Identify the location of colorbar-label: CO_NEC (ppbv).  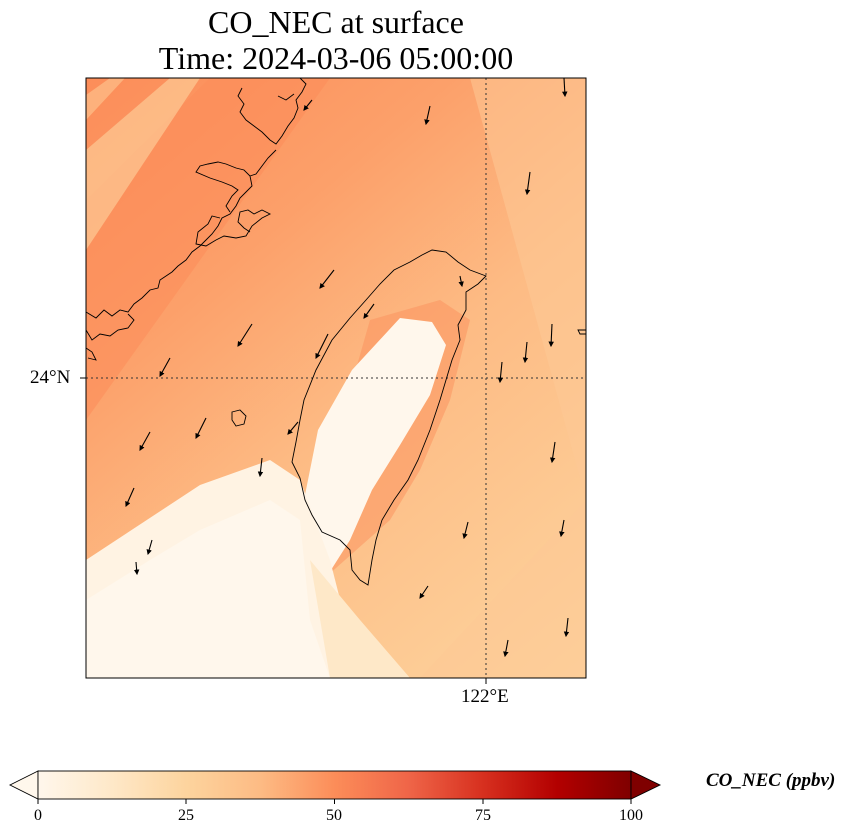
(771, 780).